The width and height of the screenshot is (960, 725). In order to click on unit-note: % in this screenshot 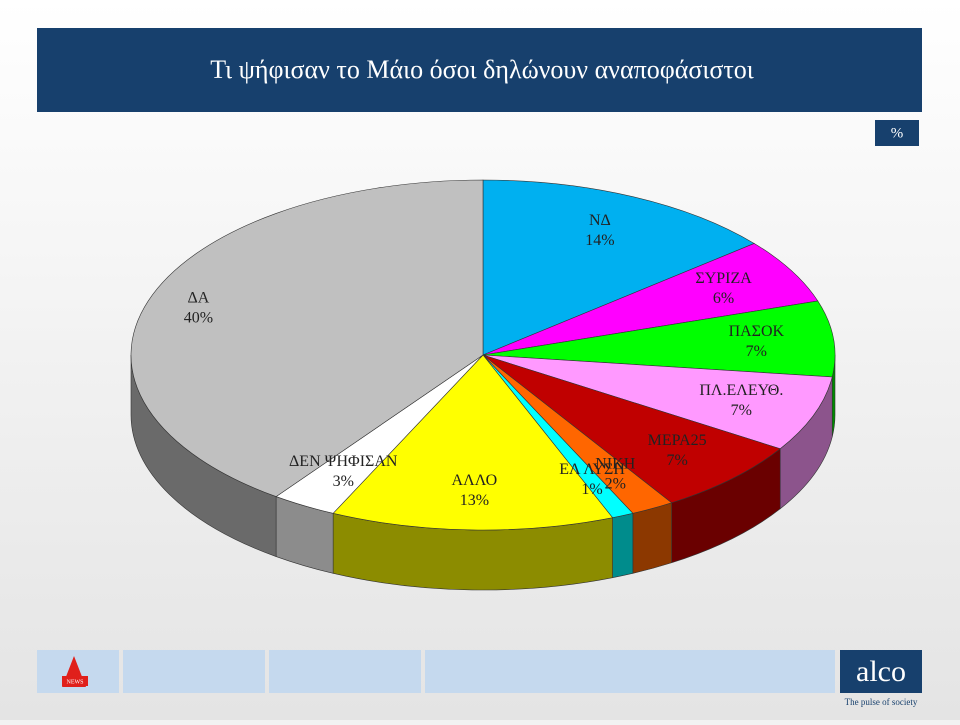, I will do `click(897, 133)`.